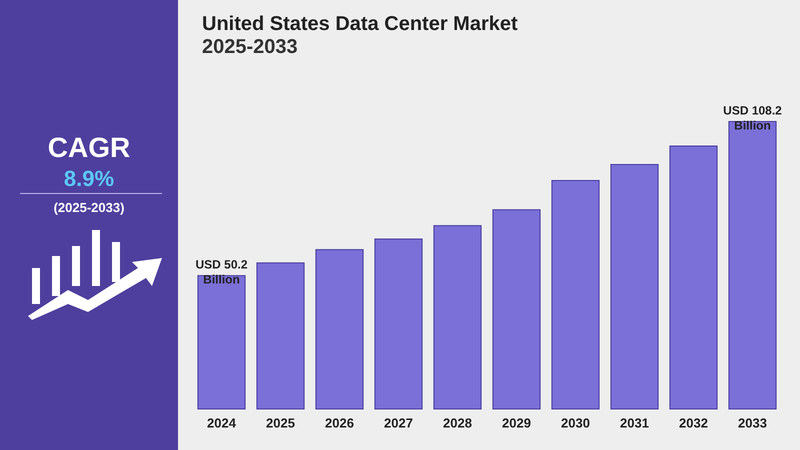 The width and height of the screenshot is (800, 450). Describe the element at coordinates (360, 24) in the screenshot. I see `chart-title: United States Data Center Market` at that location.